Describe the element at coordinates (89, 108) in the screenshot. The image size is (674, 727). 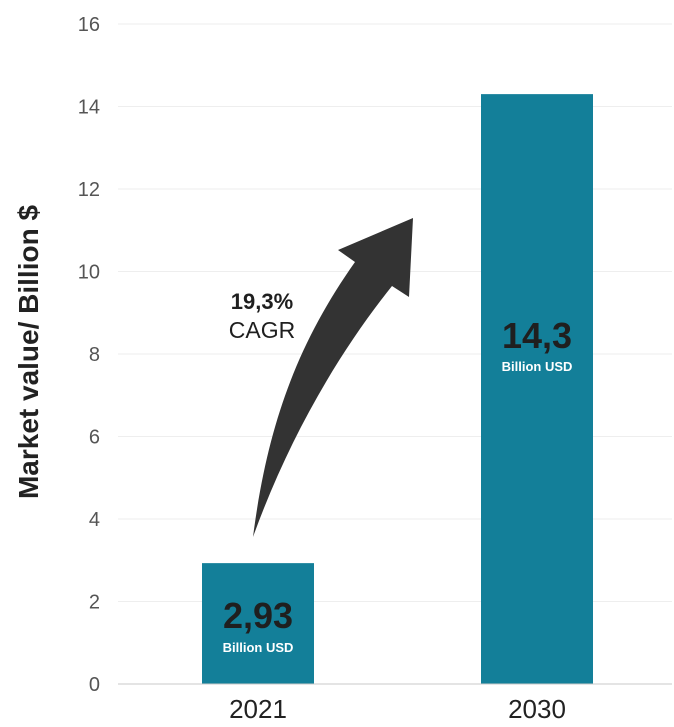
I see `y-tick-label: 14` at that location.